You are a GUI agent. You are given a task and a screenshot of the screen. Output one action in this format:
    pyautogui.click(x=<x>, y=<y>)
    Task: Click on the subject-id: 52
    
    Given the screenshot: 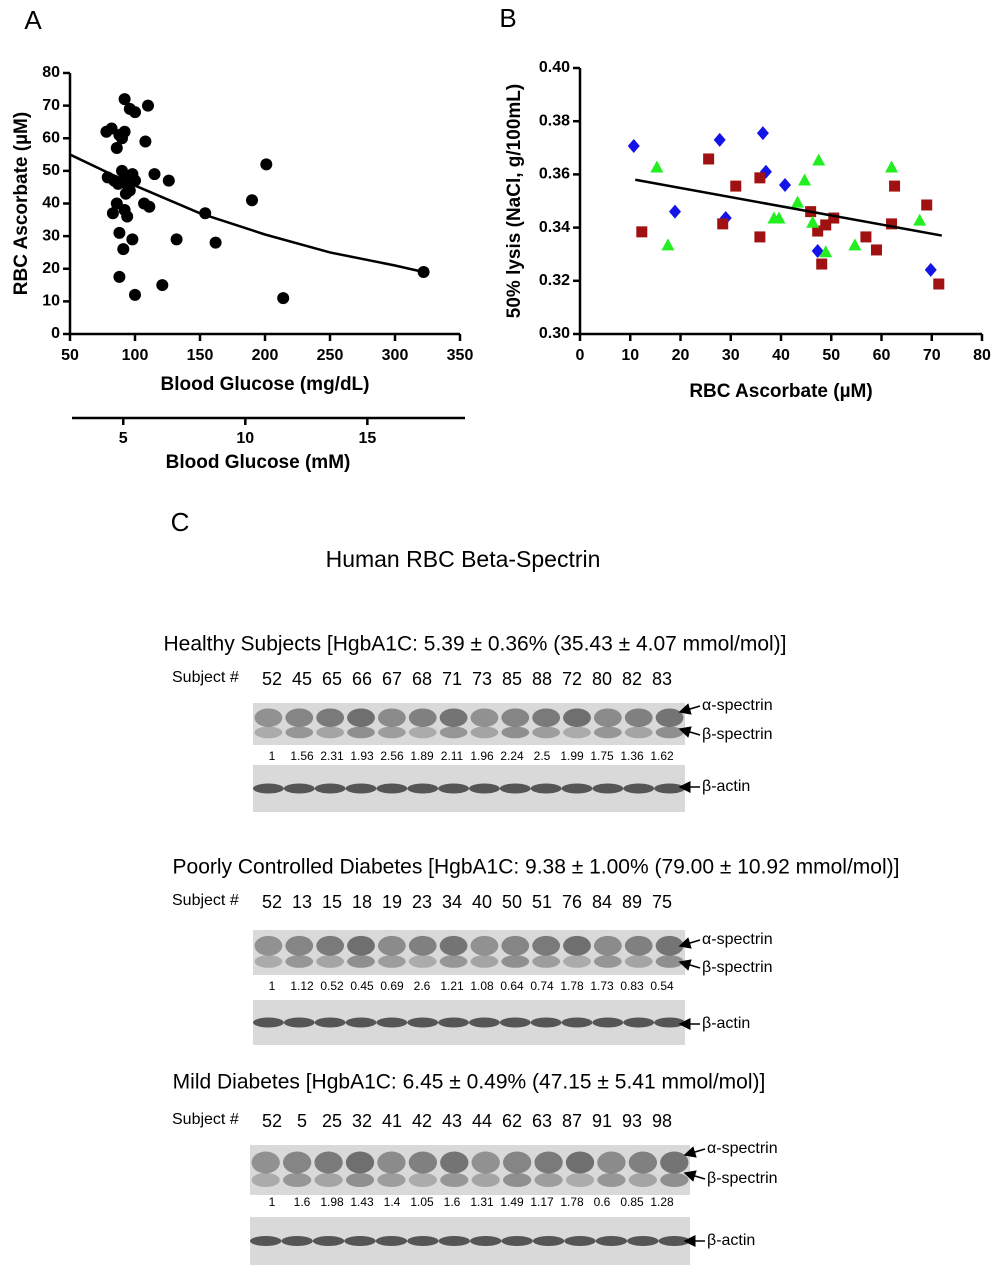 What is the action you would take?
    pyautogui.click(x=272, y=902)
    